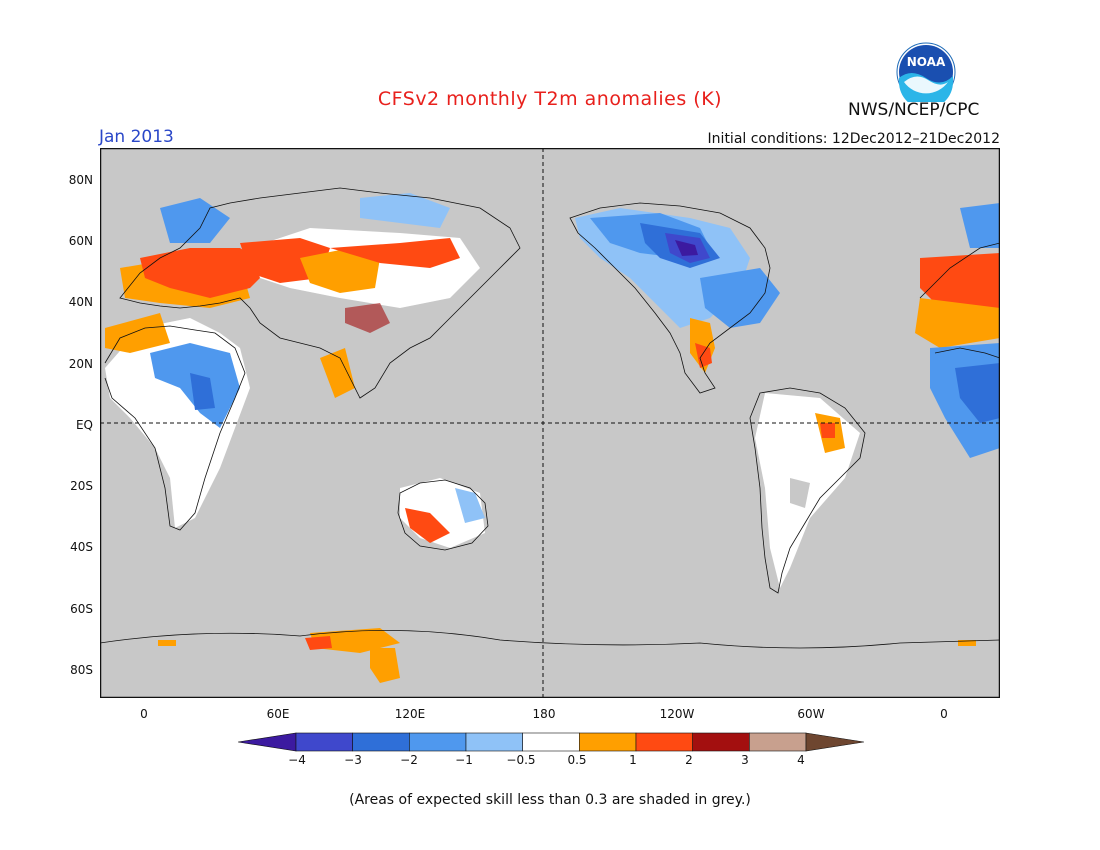 The image size is (1100, 850). What do you see at coordinates (409, 760) in the screenshot?
I see `colorbar-label: −2` at bounding box center [409, 760].